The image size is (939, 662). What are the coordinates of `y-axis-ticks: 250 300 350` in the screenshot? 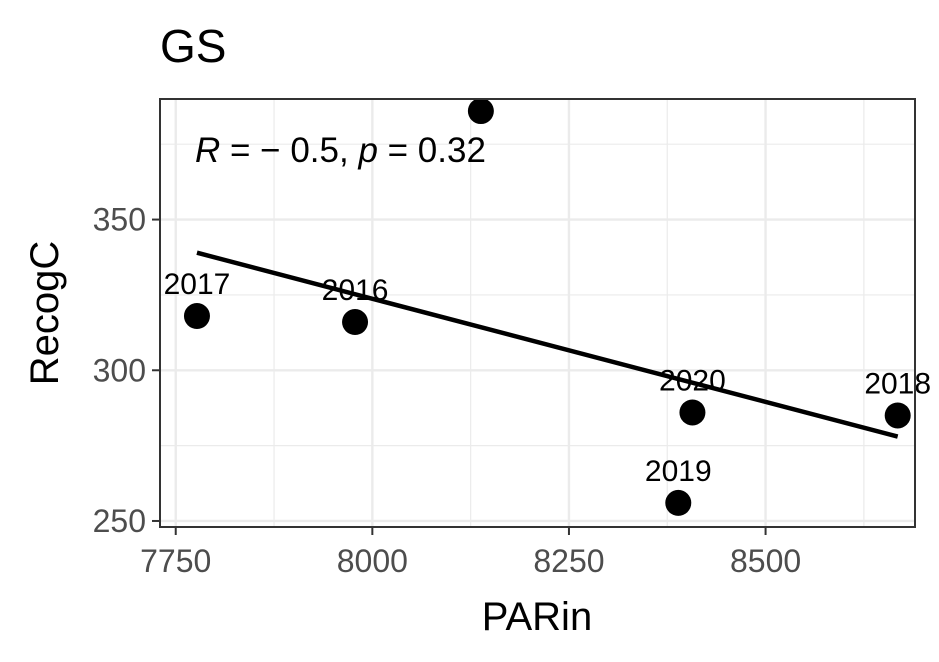 It's located at (126, 370).